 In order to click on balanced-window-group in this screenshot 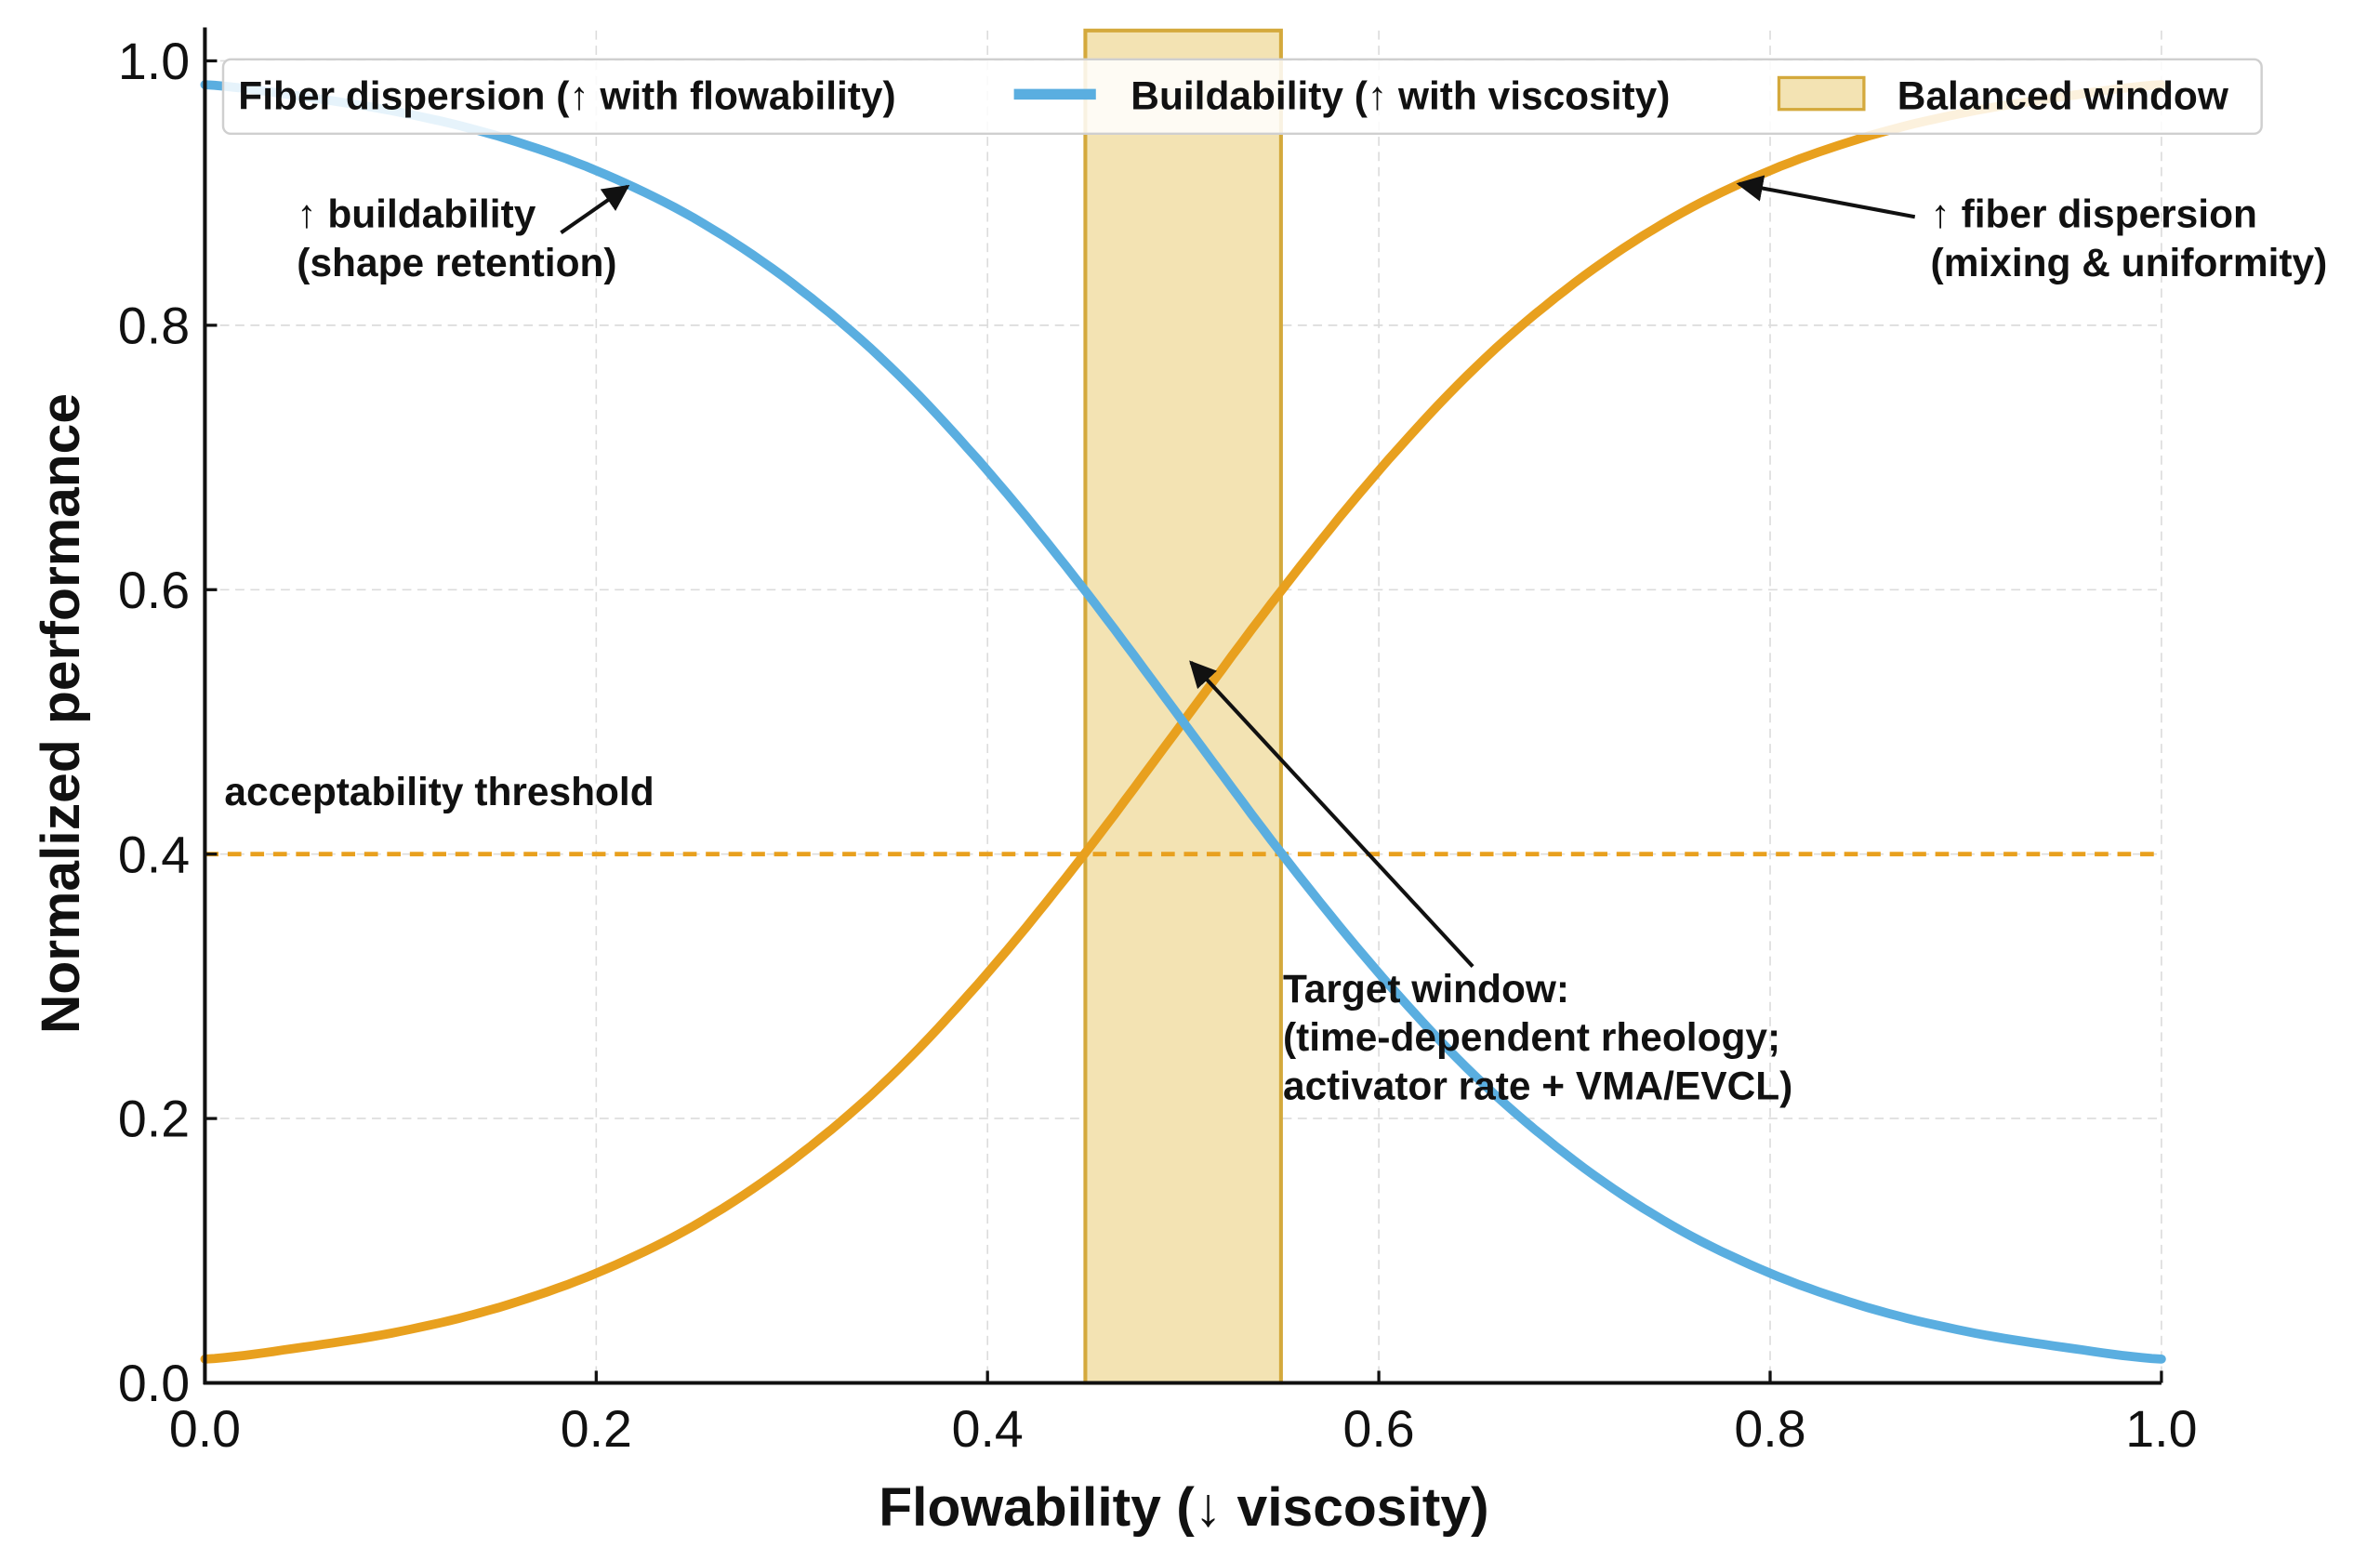, I will do `click(1183, 706)`.